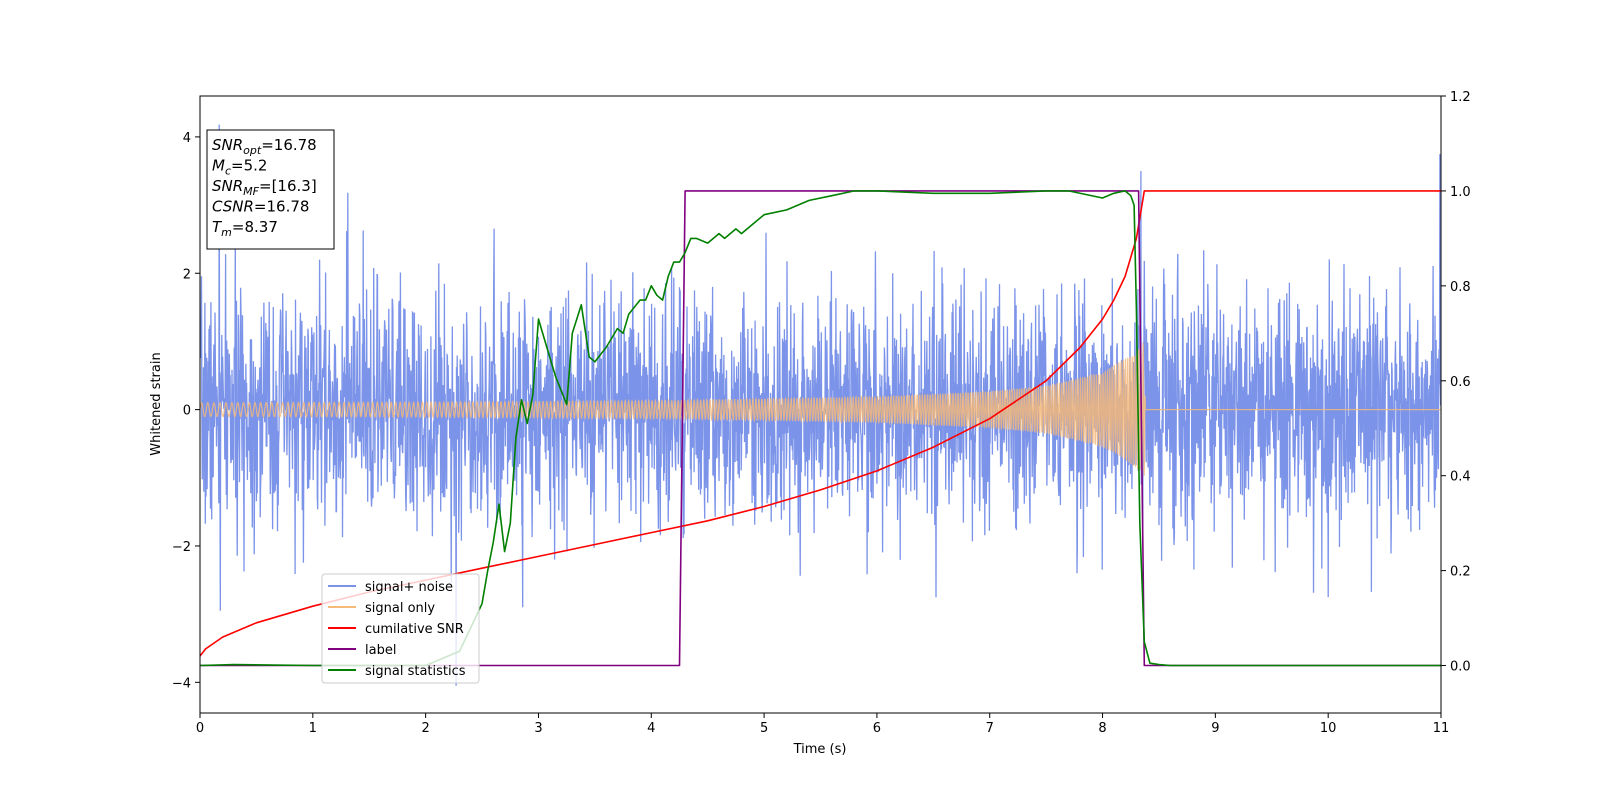  I want to click on info-box-line: Tm=8.37, so click(245, 228).